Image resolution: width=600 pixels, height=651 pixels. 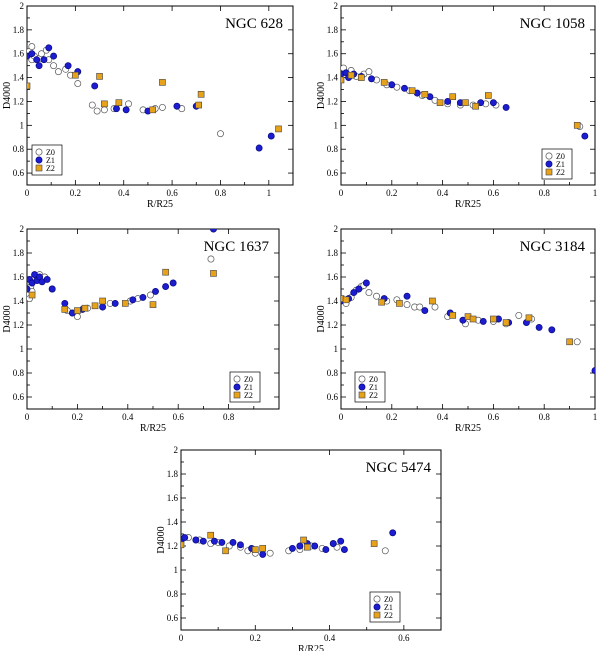 I want to click on y-tick-label: 0.8, so click(x=19, y=373).